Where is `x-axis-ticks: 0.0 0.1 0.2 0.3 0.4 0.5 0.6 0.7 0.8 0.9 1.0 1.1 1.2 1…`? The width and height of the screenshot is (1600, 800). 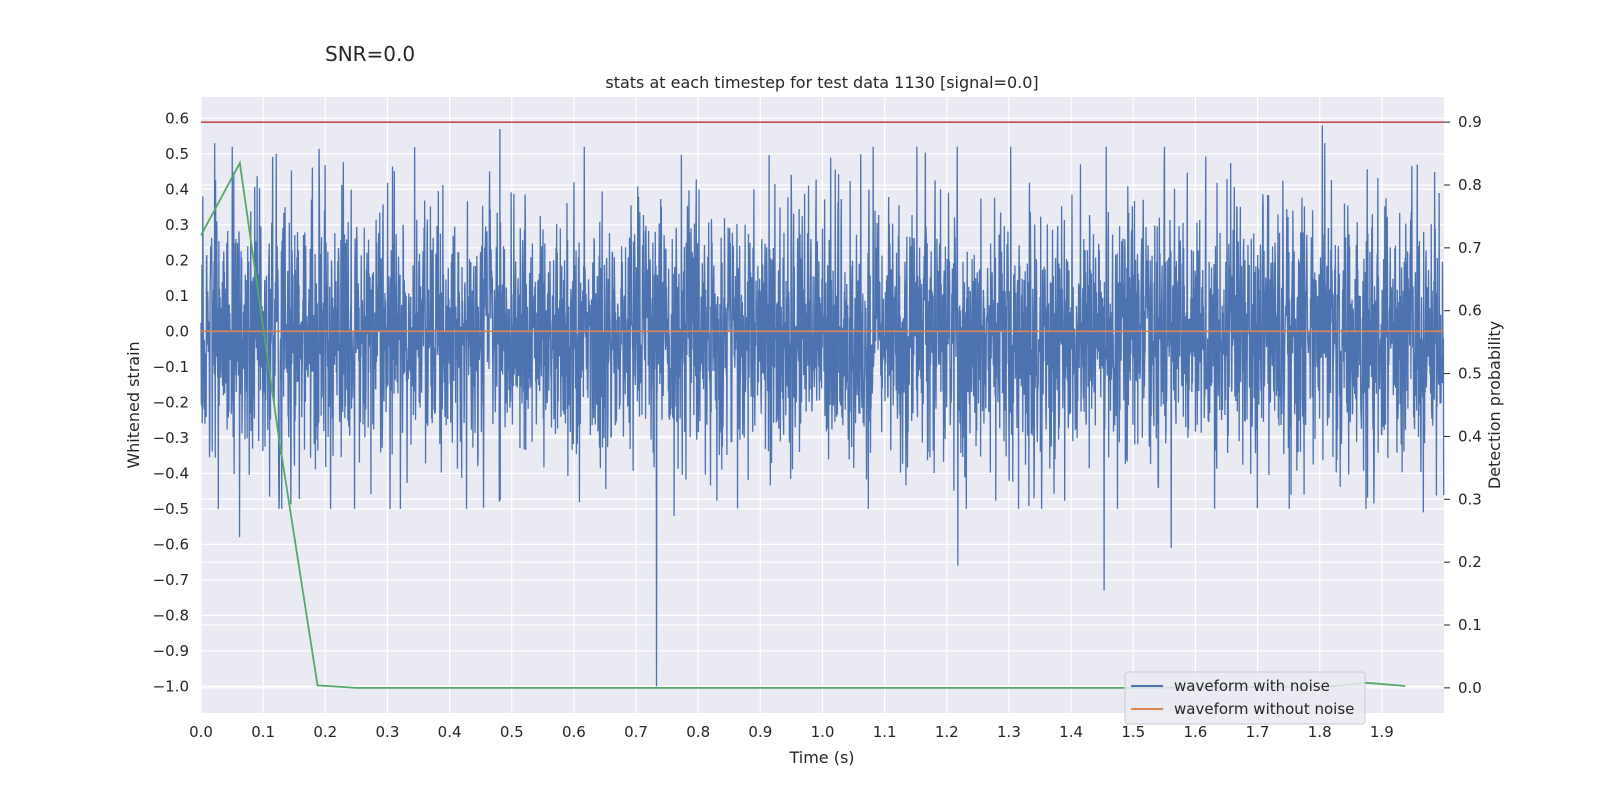 x-axis-ticks: 0.0 0.1 0.2 0.3 0.4 0.5 0.6 0.7 0.8 0.9 1.0 1.1 1.2 1… is located at coordinates (791, 732).